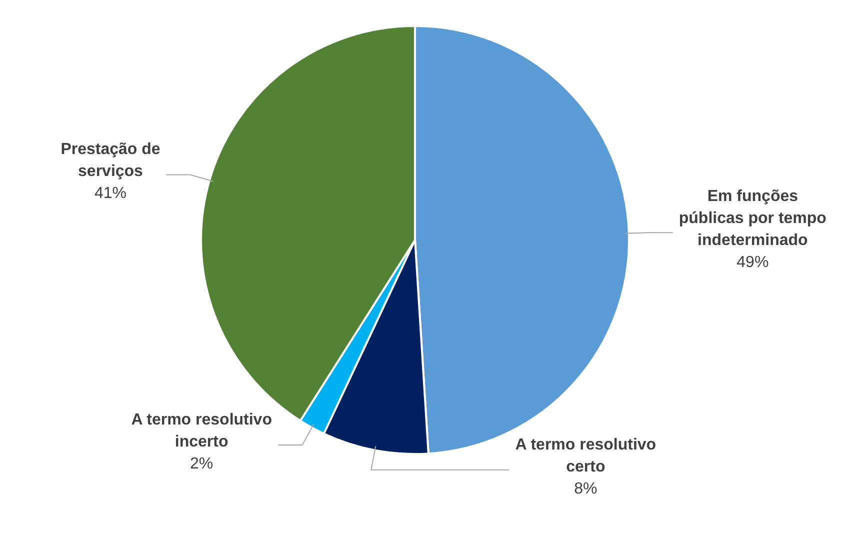 This screenshot has width=842, height=533. I want to click on slice-label: A termo resolutivo incerto, so click(201, 430).